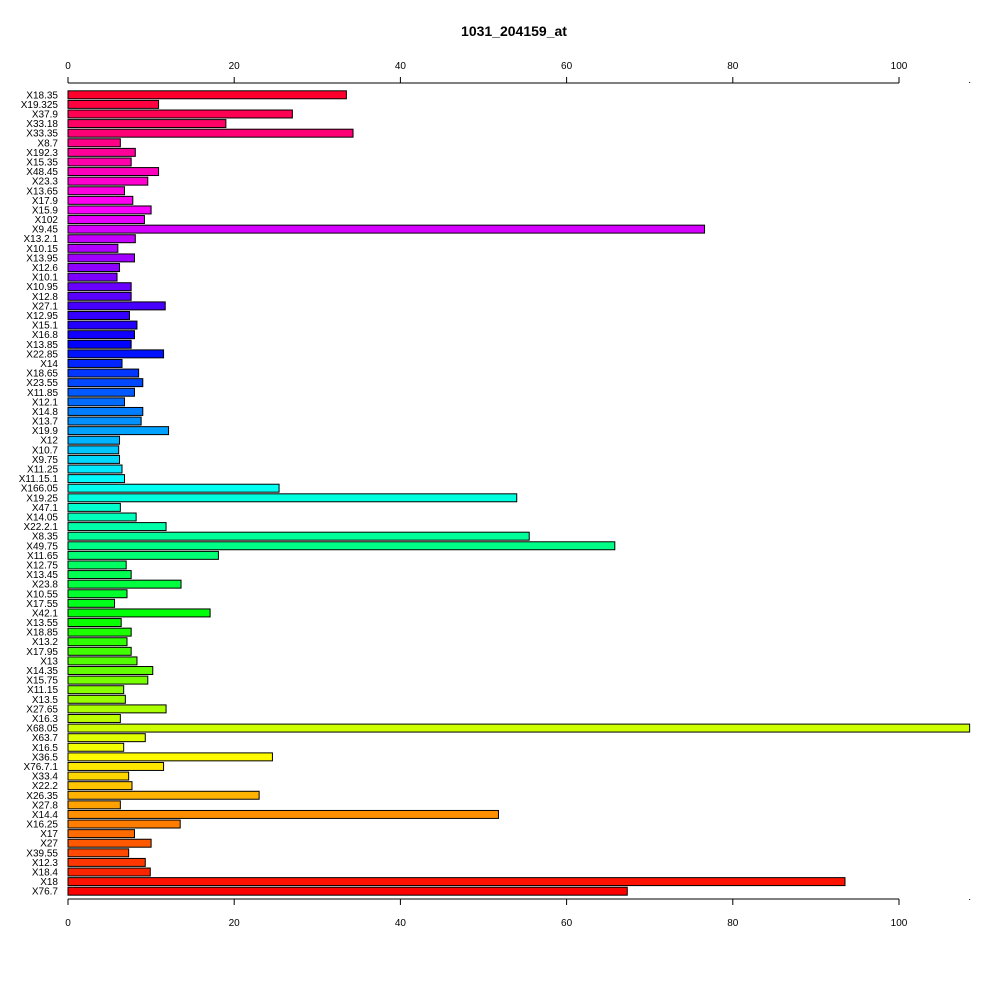 This screenshot has height=1000, width=1000. What do you see at coordinates (45, 873) in the screenshot?
I see `category-label: X18.4` at bounding box center [45, 873].